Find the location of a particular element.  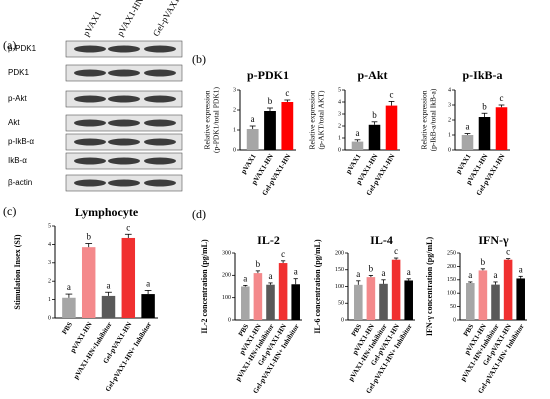

y-axis-label: IL-6 concentration (pg/mL) is located at coordinates (317, 286).